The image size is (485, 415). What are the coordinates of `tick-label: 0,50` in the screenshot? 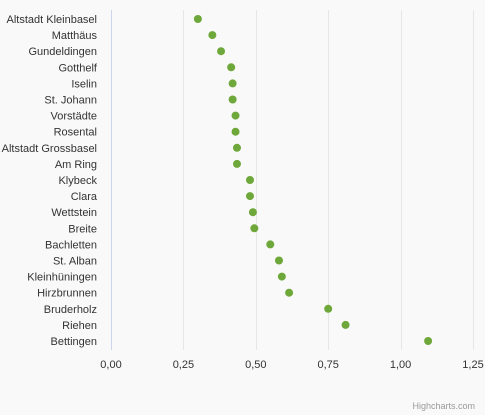 It's located at (255, 365).